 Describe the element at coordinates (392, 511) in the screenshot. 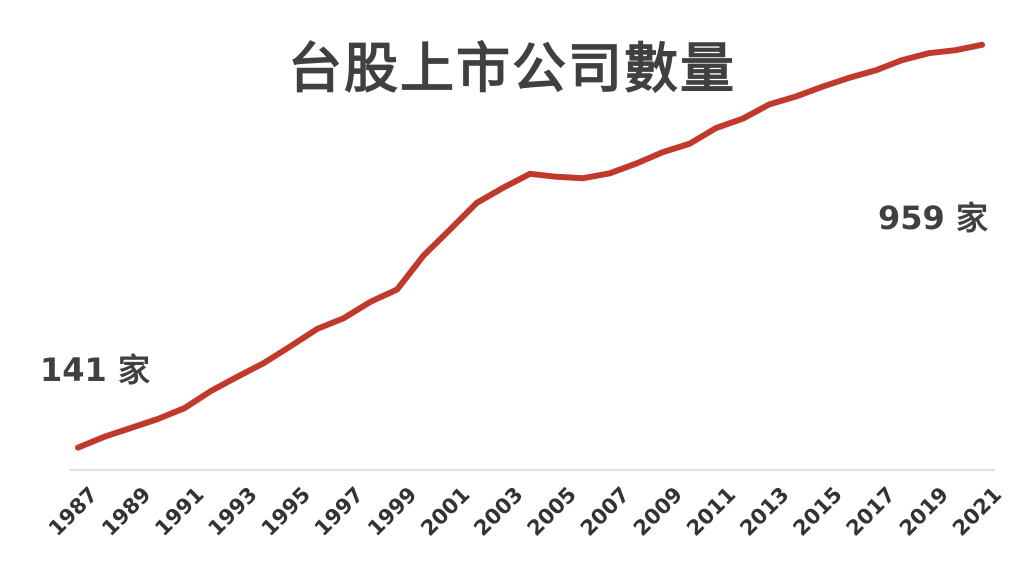

I see `x-tick-label: 1999` at that location.